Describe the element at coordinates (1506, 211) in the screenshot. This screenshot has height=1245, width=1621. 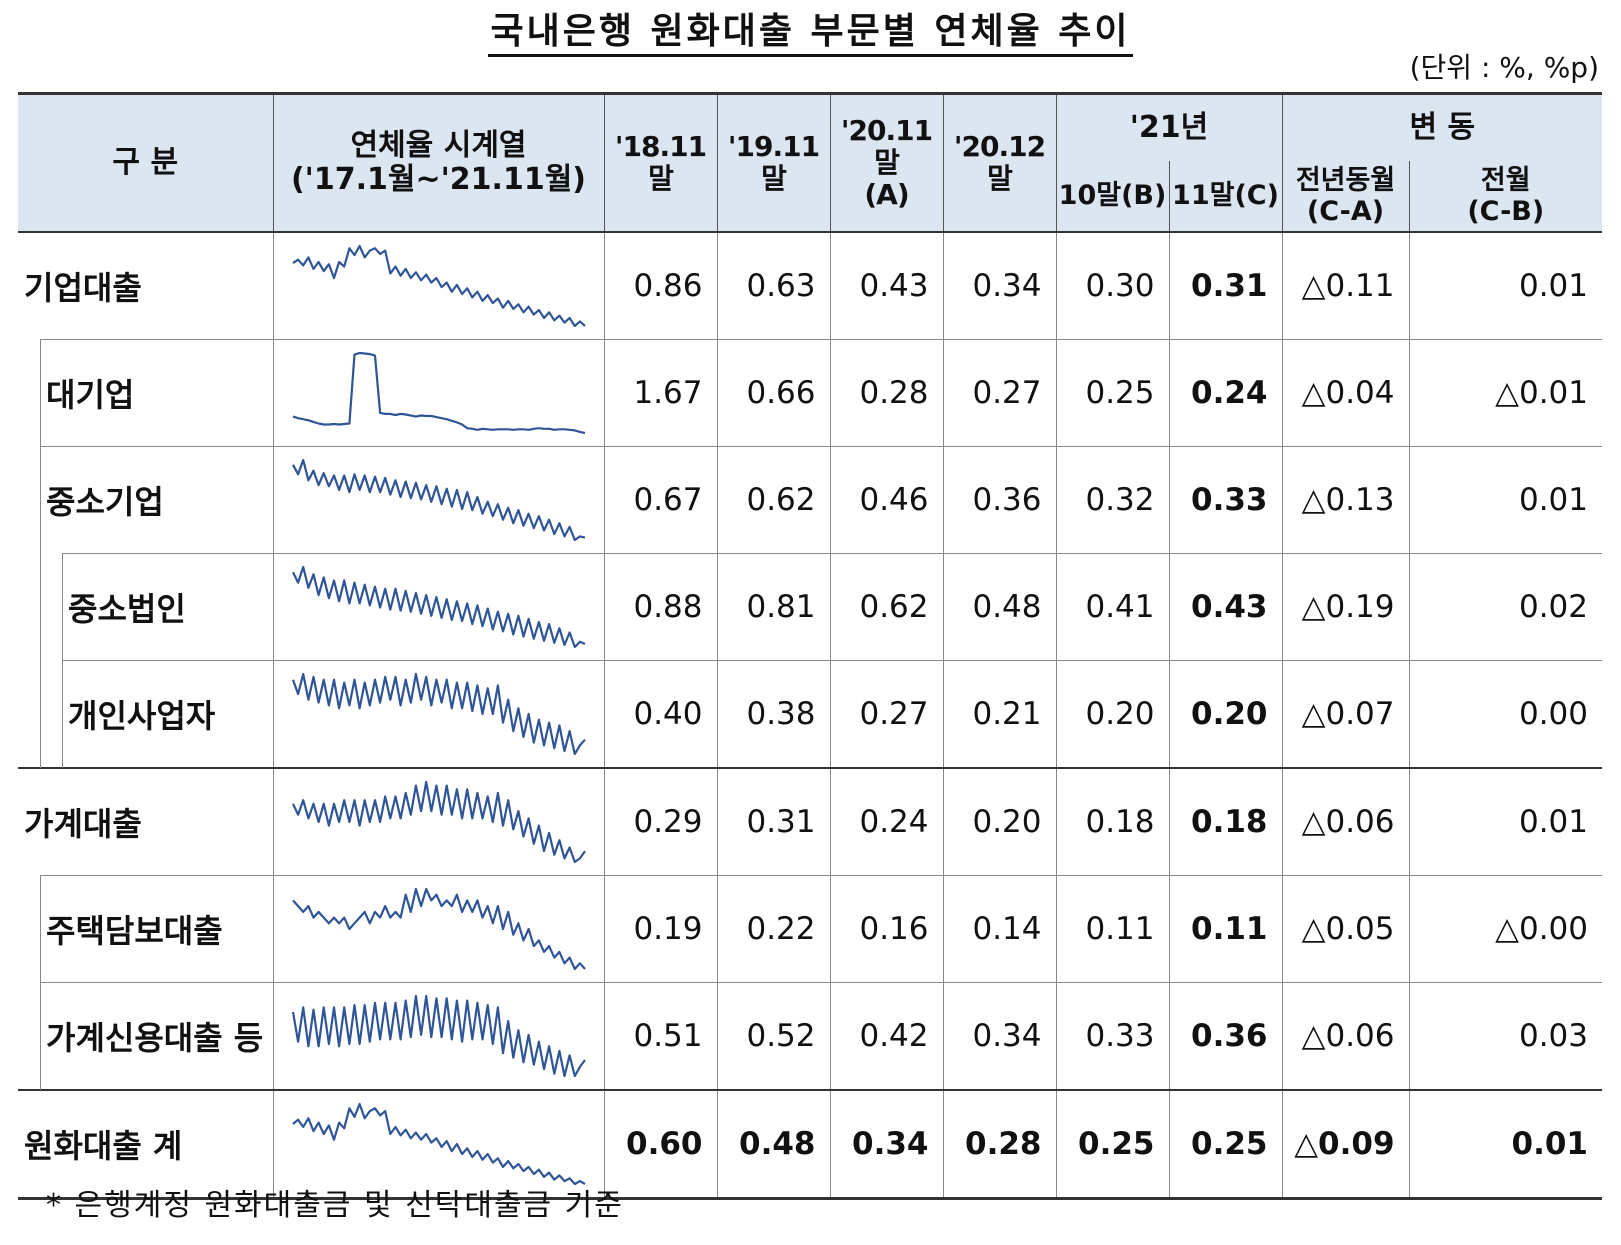
I see `header-col-mom-line2: (C-B)` at that location.